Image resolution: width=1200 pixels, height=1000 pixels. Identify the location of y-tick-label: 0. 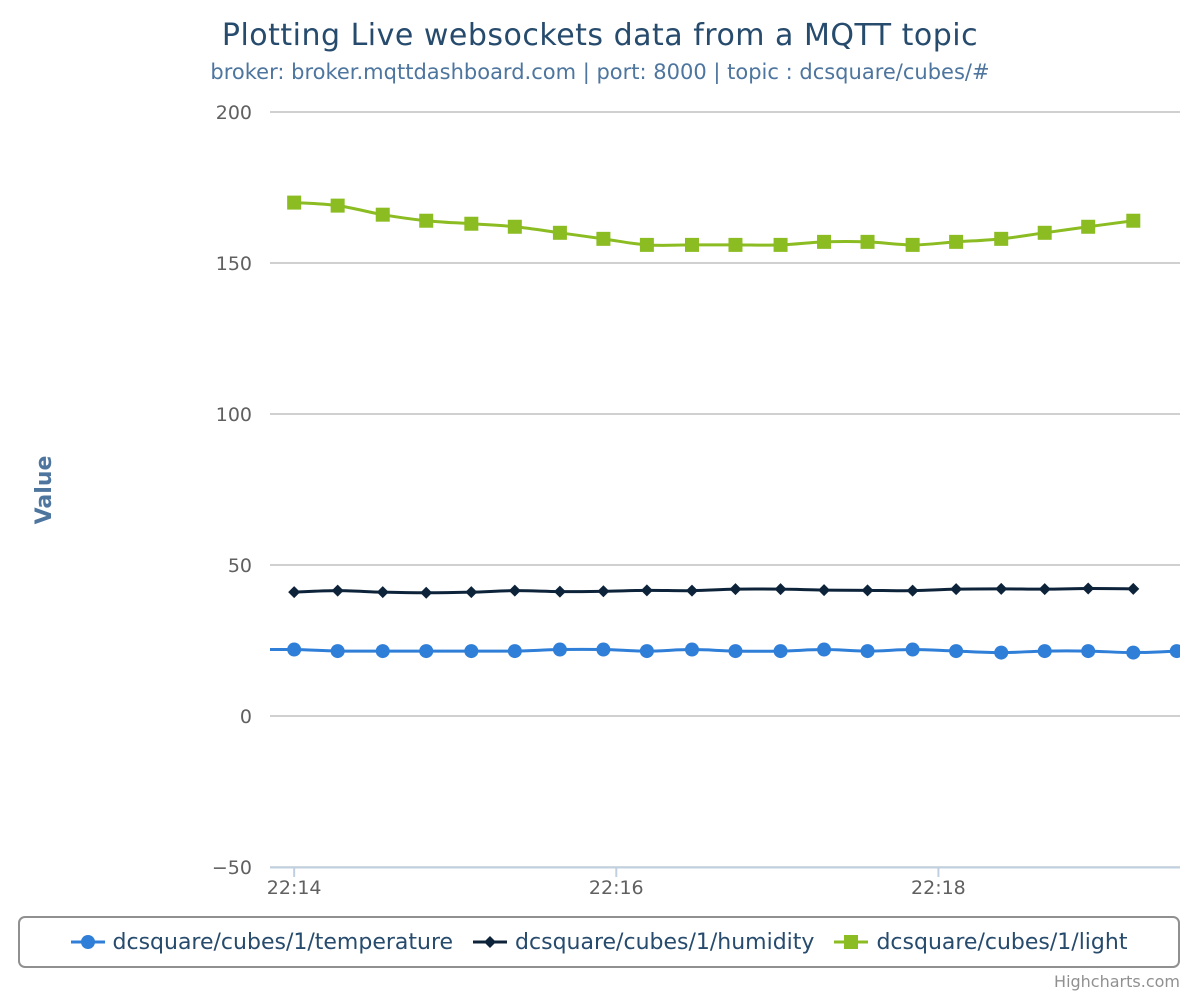
(246, 717).